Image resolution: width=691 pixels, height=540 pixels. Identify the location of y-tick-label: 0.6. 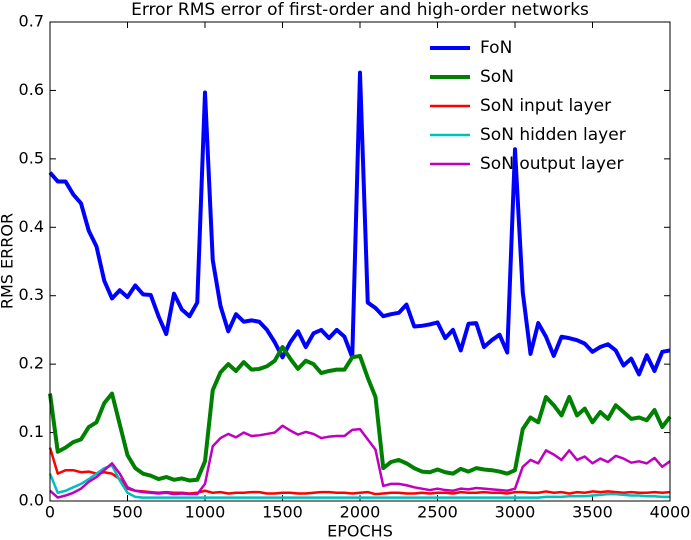
(31, 89).